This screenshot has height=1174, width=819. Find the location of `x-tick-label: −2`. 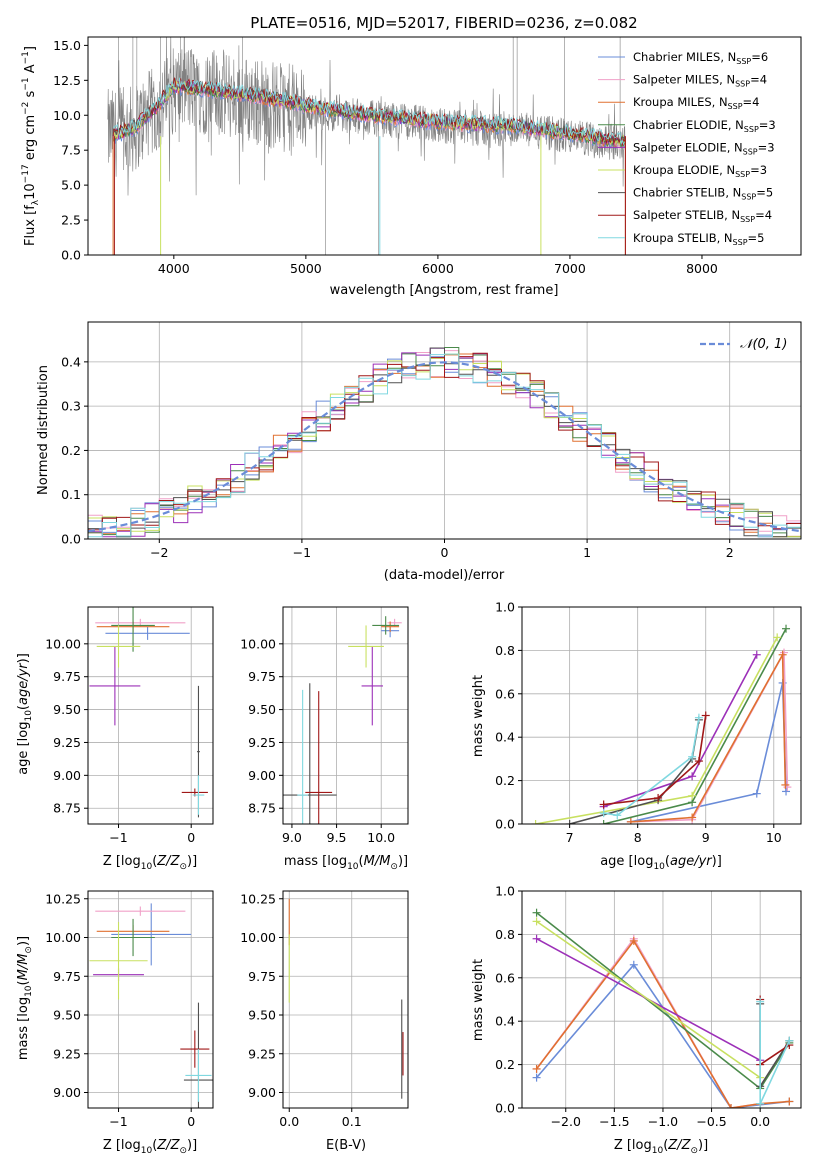

x-tick-label: −2 is located at coordinates (159, 552).